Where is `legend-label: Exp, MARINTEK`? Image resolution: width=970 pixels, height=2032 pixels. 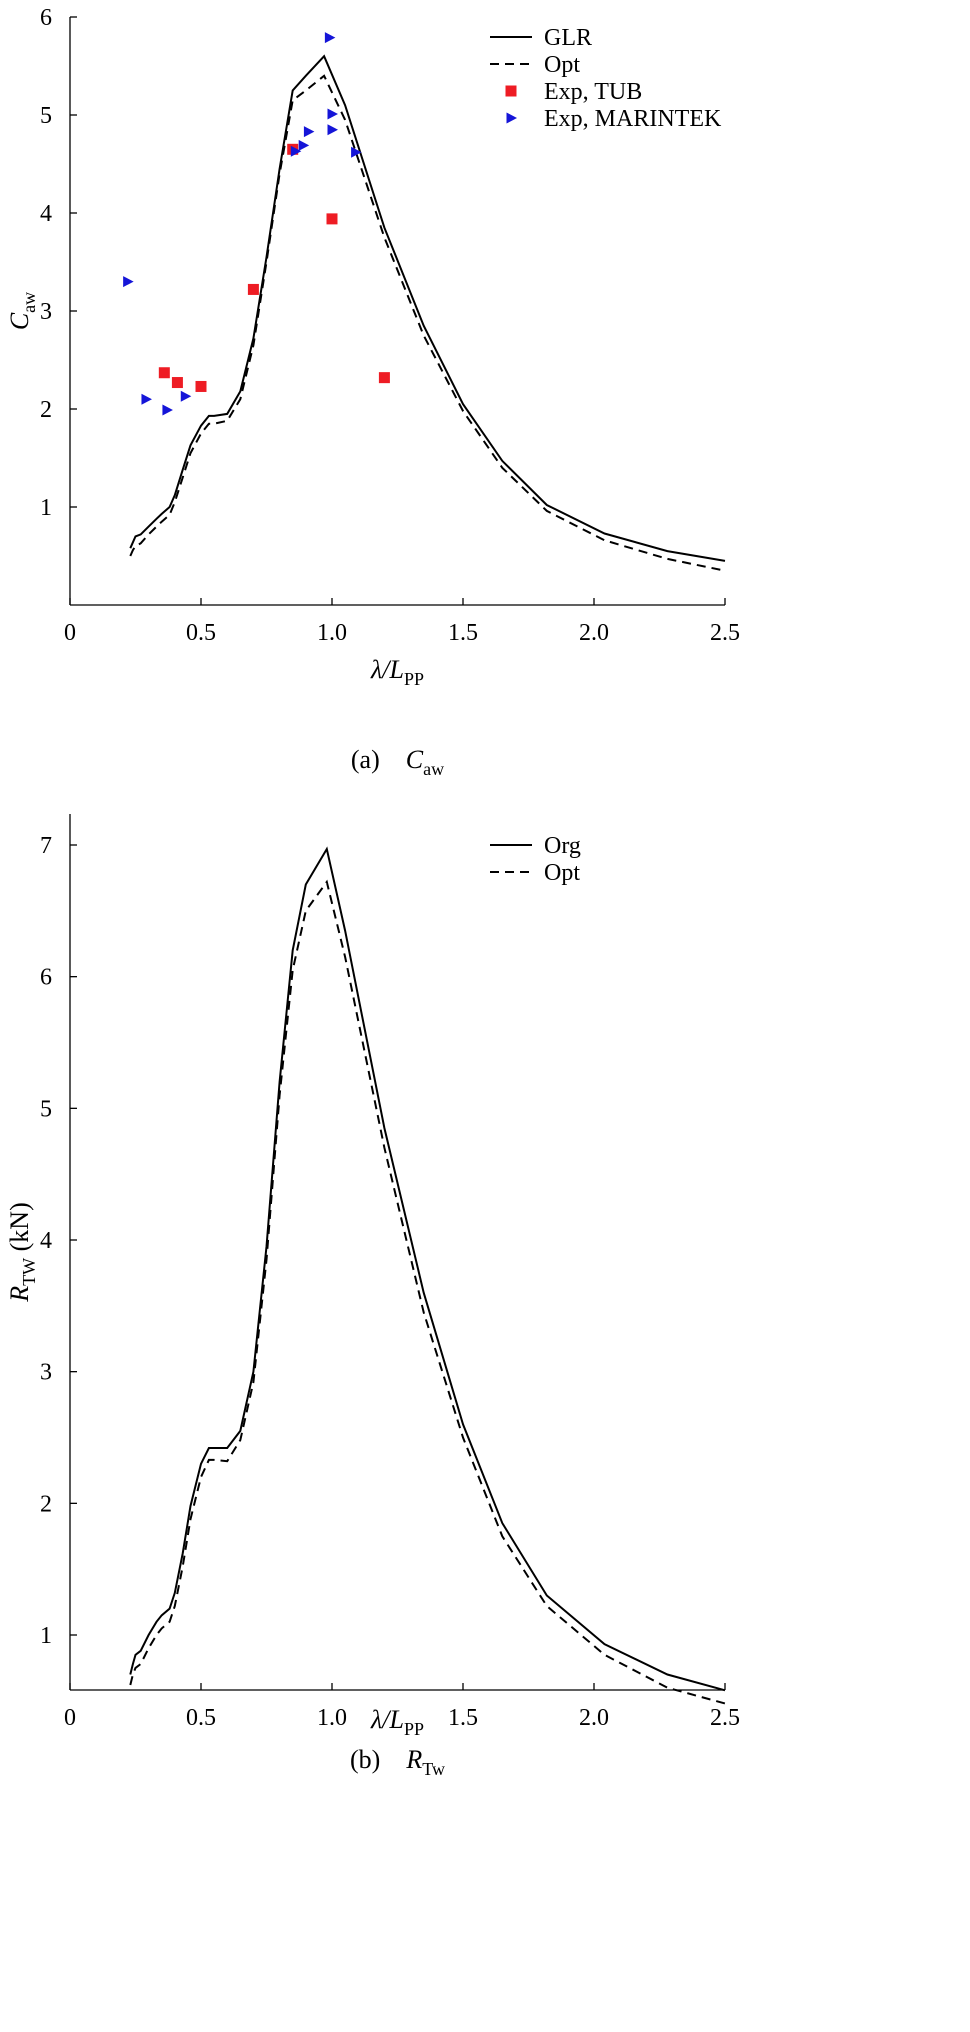
legend-label: Exp, MARINTEK is located at coordinates (633, 119).